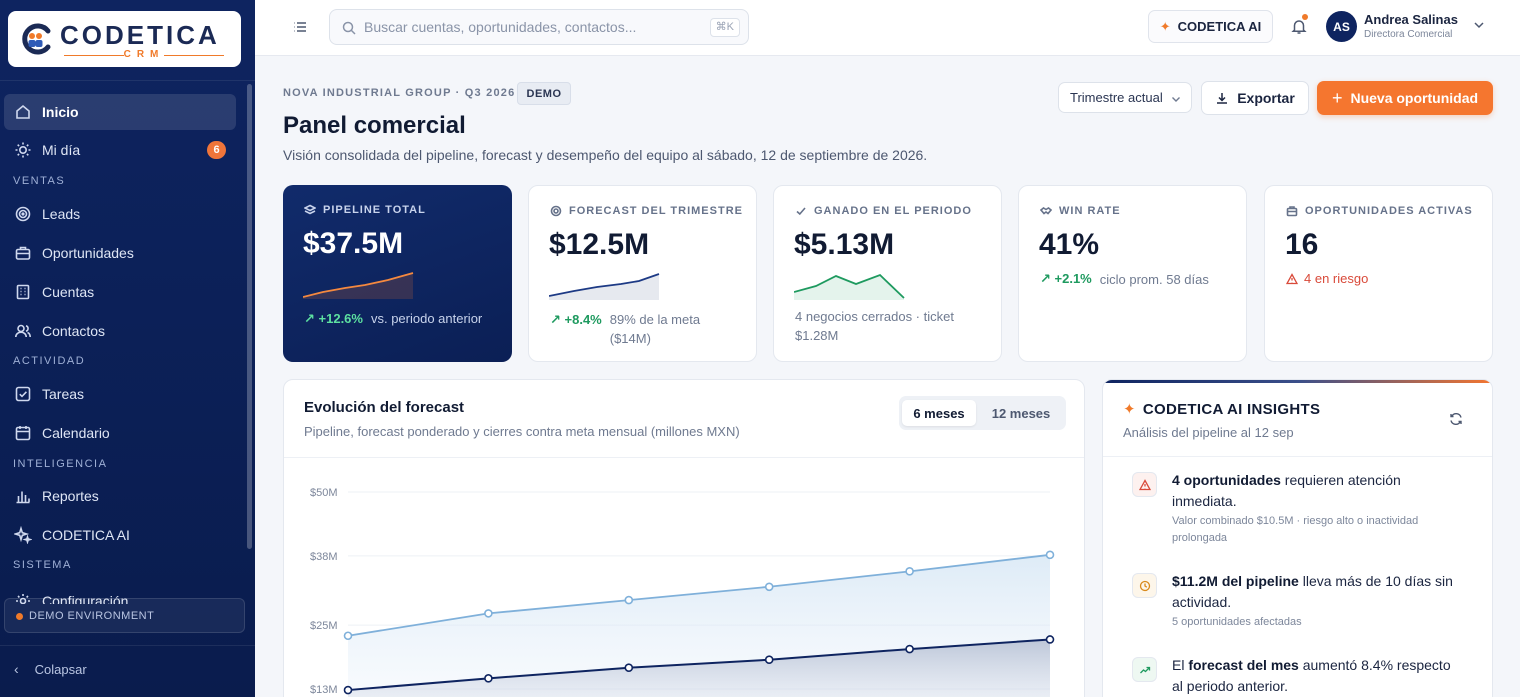 The image size is (1520, 697). What do you see at coordinates (1405, 98) in the screenshot?
I see `new-opportunity-button: + Nueva oportunidad` at bounding box center [1405, 98].